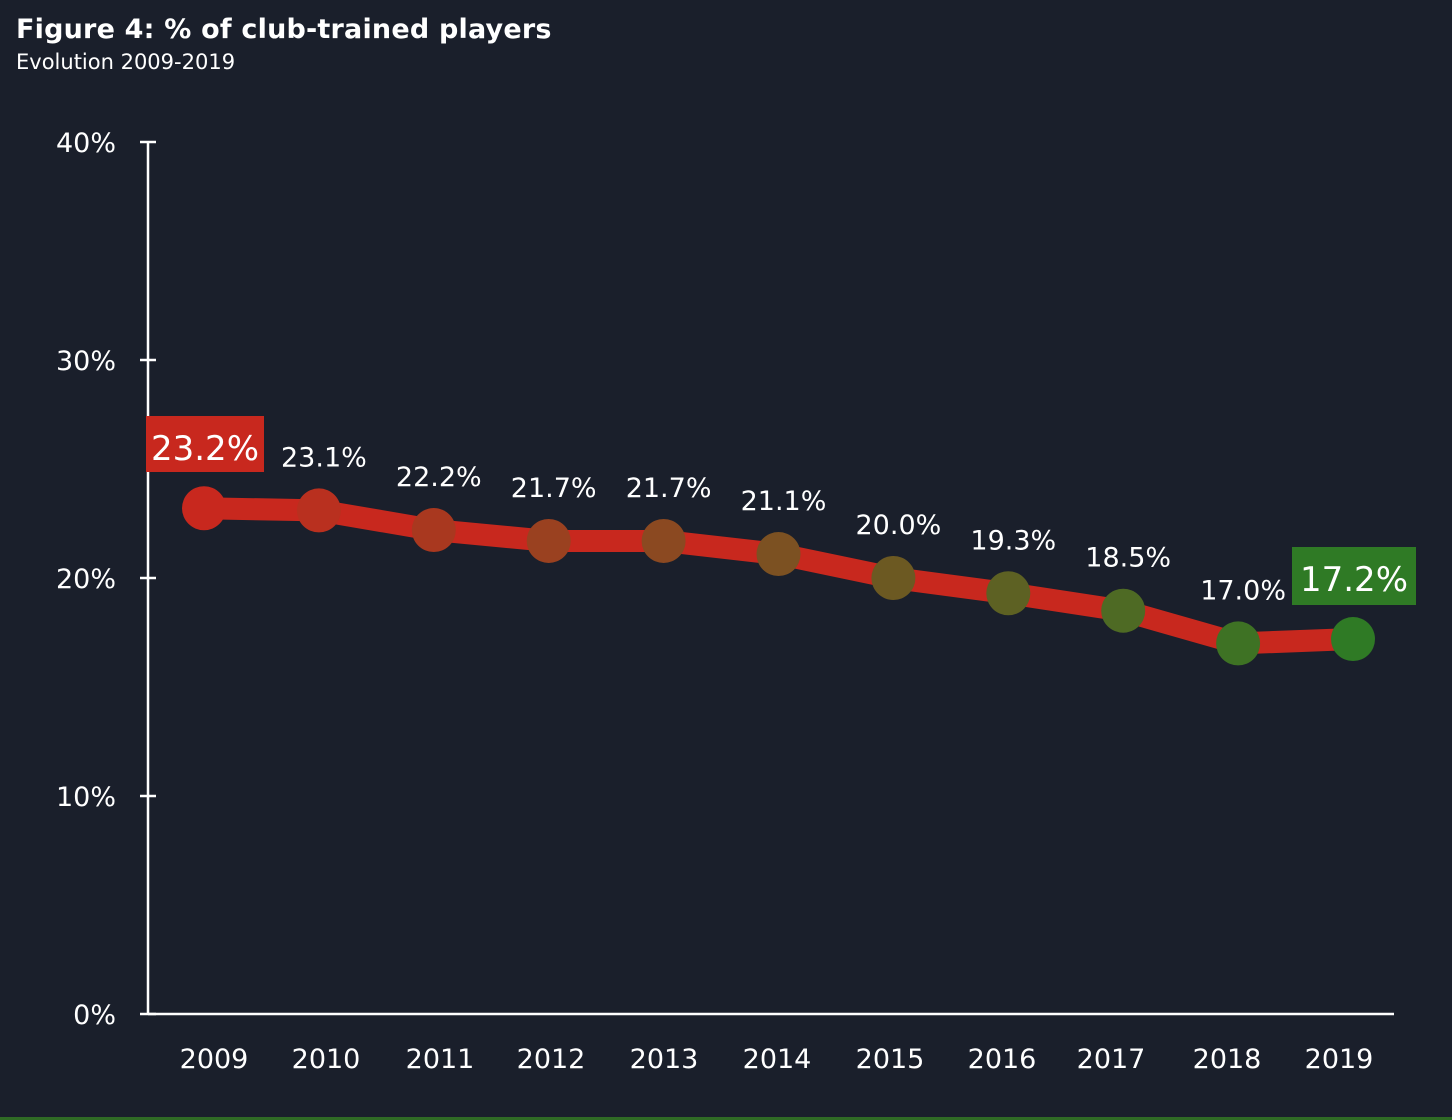  Describe the element at coordinates (1123, 610) in the screenshot. I see `data-point-2017` at that location.